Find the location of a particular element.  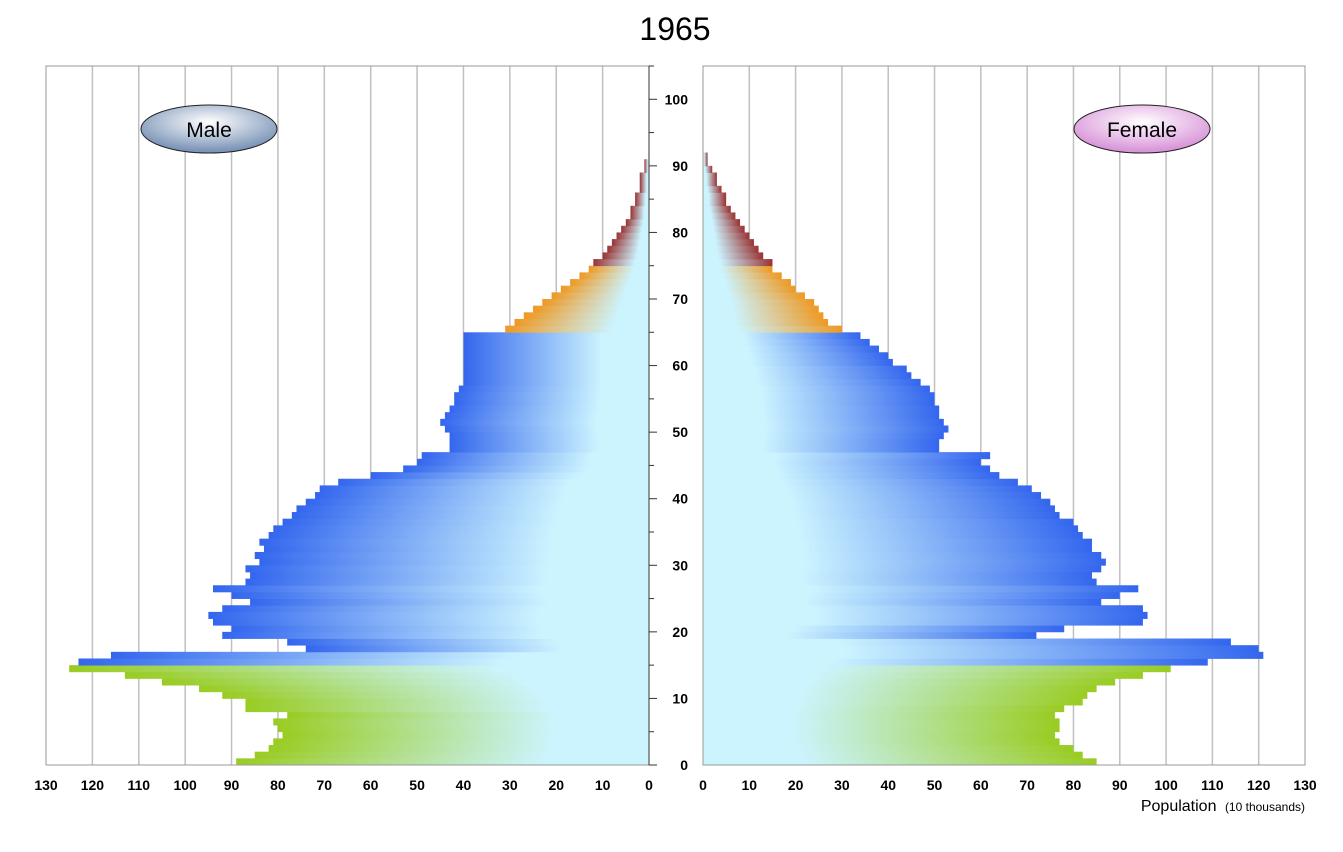

age-tick-label: 40 is located at coordinates (680, 499).